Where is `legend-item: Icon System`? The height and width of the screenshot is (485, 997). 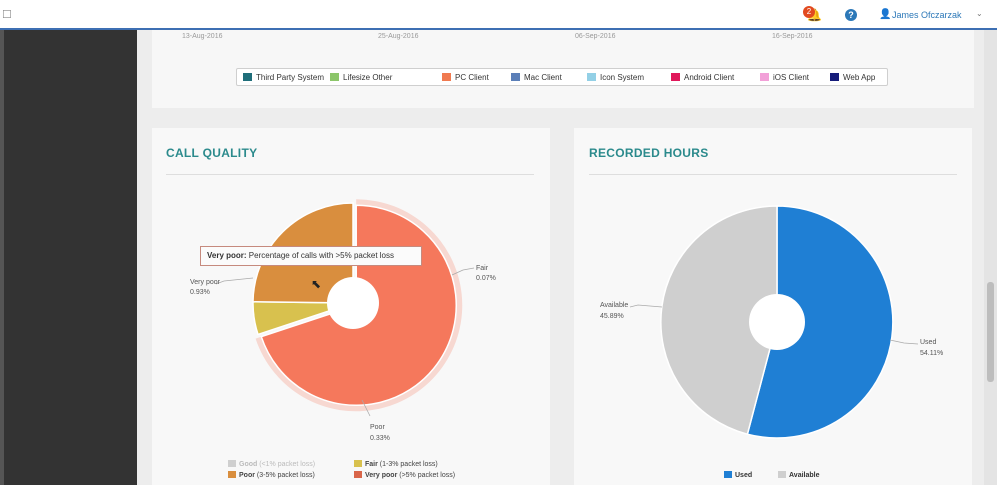 legend-item: Icon System is located at coordinates (615, 77).